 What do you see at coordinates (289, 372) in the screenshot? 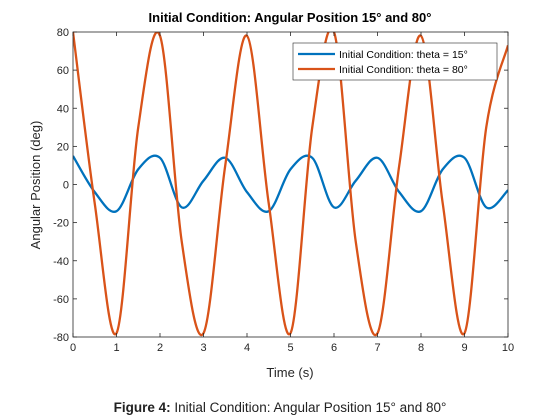
I see `x-axis-label: Time (s)` at bounding box center [289, 372].